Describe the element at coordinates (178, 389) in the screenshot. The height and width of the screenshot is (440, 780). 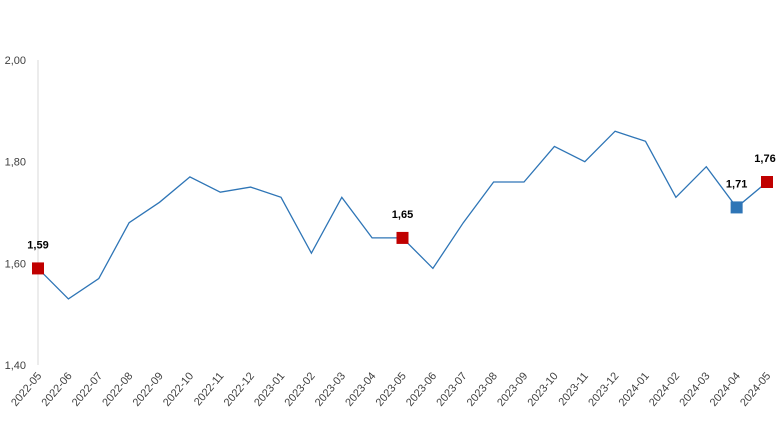
I see `x-tick-label: 2022-10` at that location.